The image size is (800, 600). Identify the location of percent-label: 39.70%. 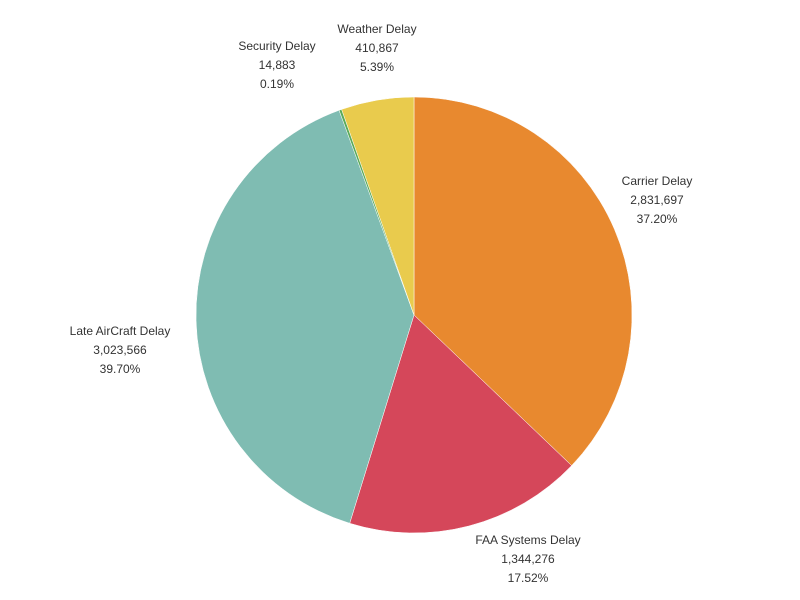
(120, 369).